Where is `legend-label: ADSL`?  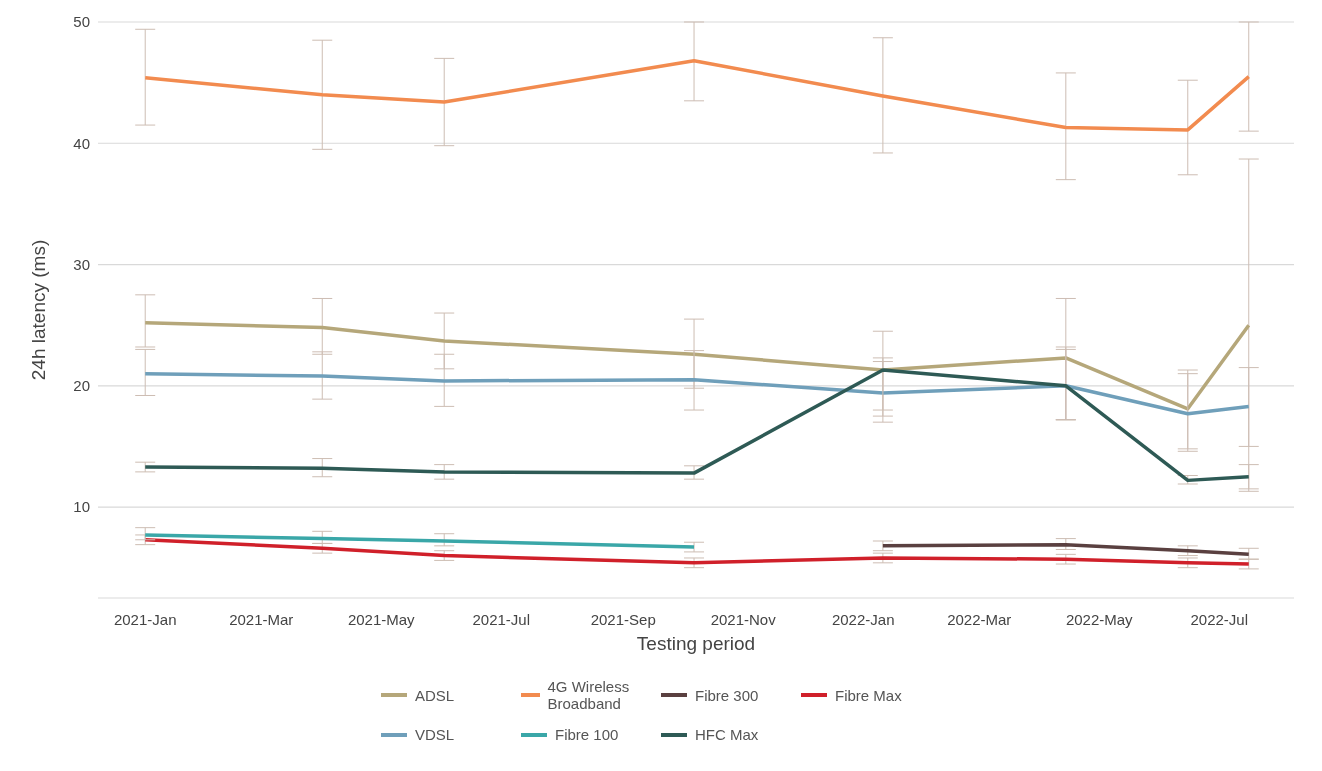
legend-label: ADSL is located at coordinates (435, 695).